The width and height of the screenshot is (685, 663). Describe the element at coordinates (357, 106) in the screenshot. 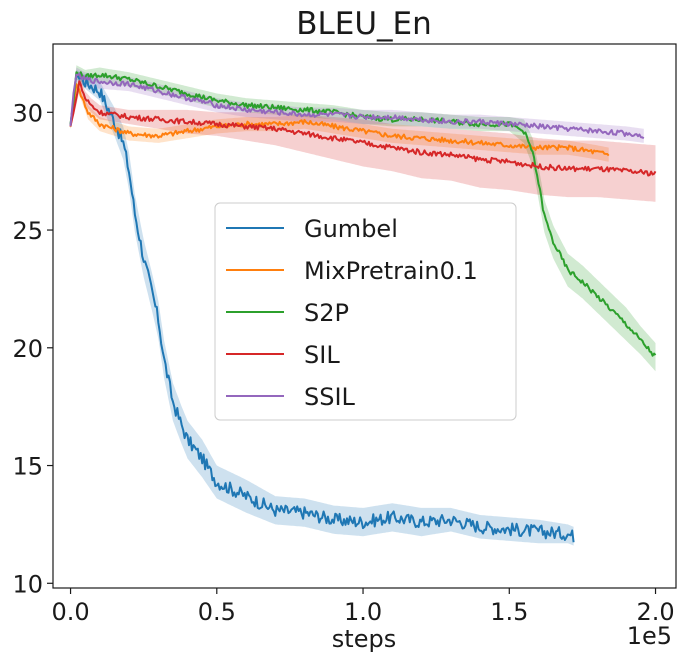

I see `series-line-ssil` at that location.